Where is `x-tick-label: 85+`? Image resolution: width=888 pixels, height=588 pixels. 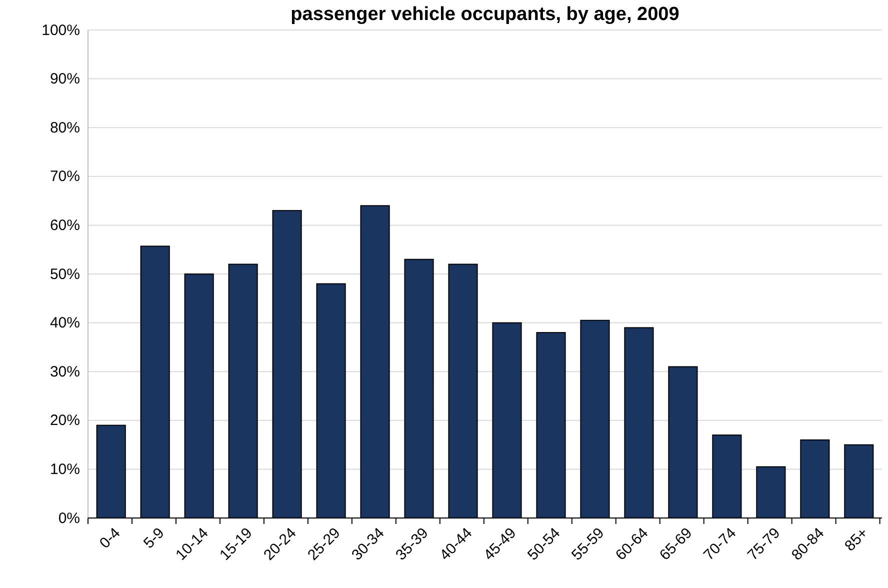 x-tick-label: 85+ is located at coordinates (857, 539).